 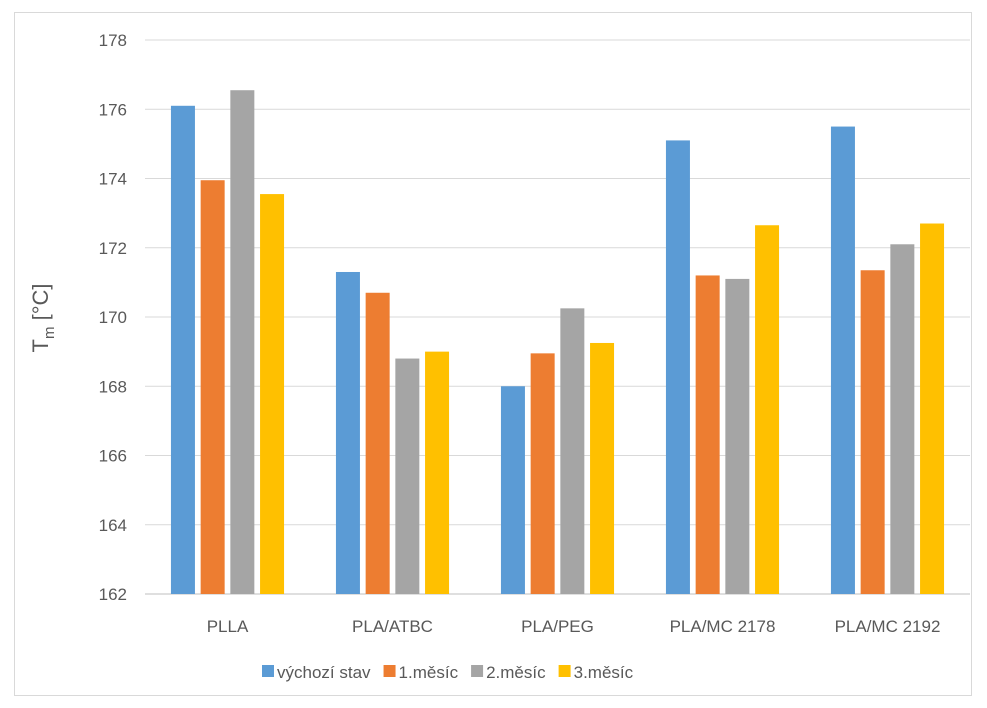 What do you see at coordinates (228, 626) in the screenshot?
I see `category-label: PLLA` at bounding box center [228, 626].